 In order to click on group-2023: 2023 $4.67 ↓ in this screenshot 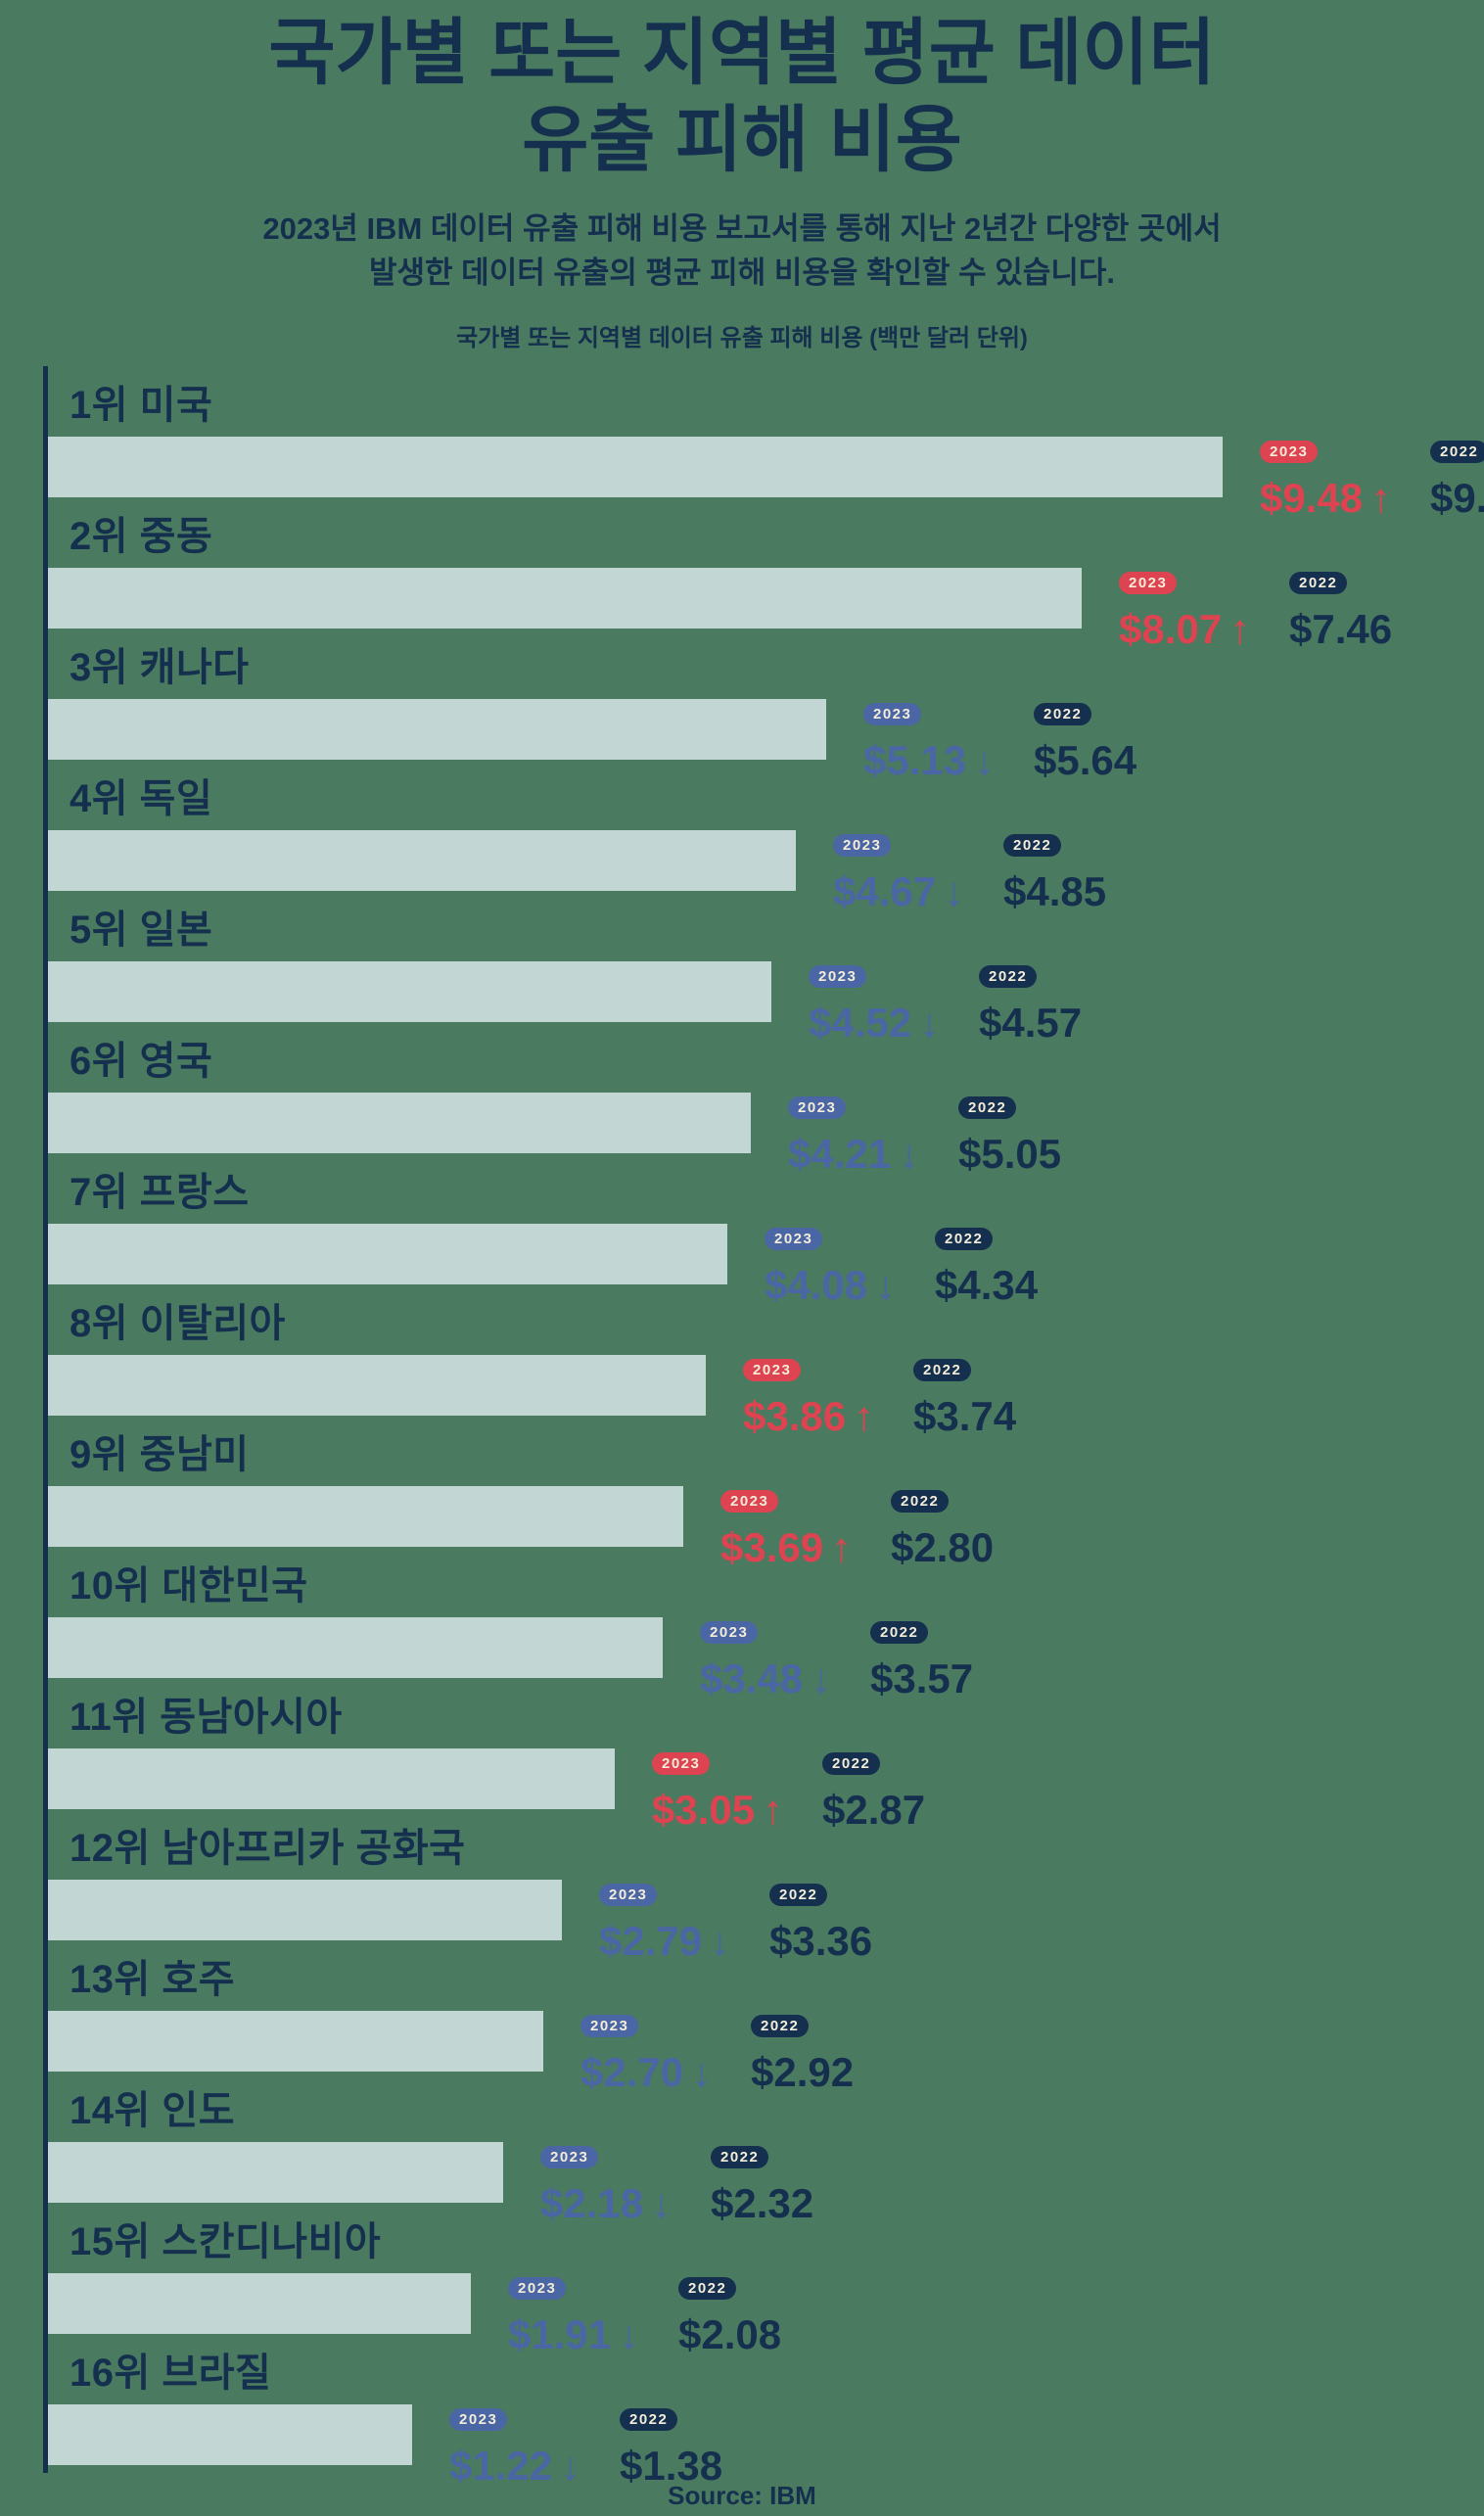, I will do `click(899, 874)`.